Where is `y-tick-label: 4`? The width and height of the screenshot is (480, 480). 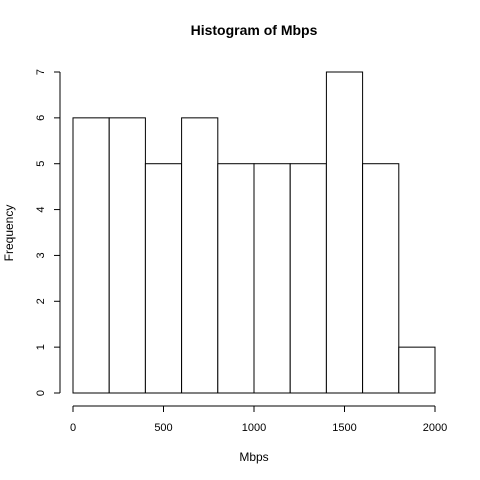 y-tick-label: 4 is located at coordinates (41, 210).